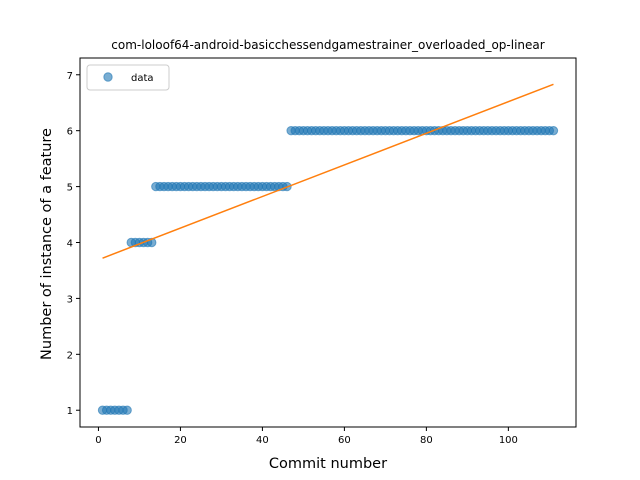  Describe the element at coordinates (426, 440) in the screenshot. I see `x-tick-label: 80` at that location.